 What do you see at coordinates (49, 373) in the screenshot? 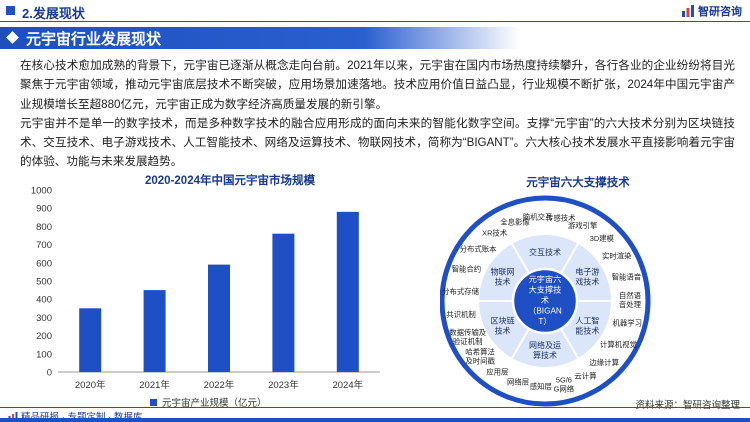
I see `y-tick-label: 0` at bounding box center [49, 373].